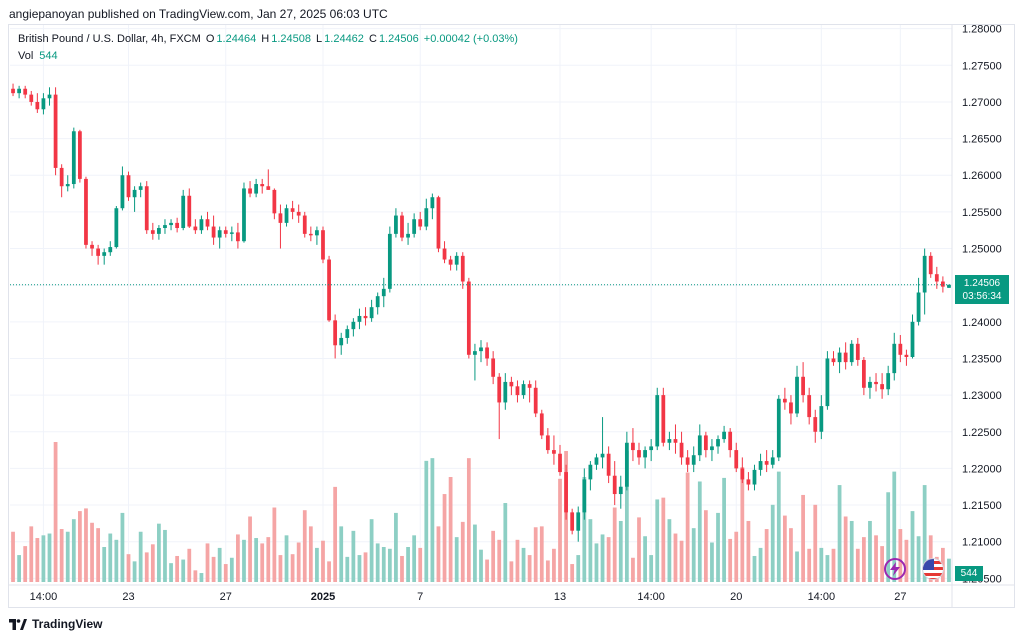  I want to click on low-value: 1.24462, so click(344, 39).